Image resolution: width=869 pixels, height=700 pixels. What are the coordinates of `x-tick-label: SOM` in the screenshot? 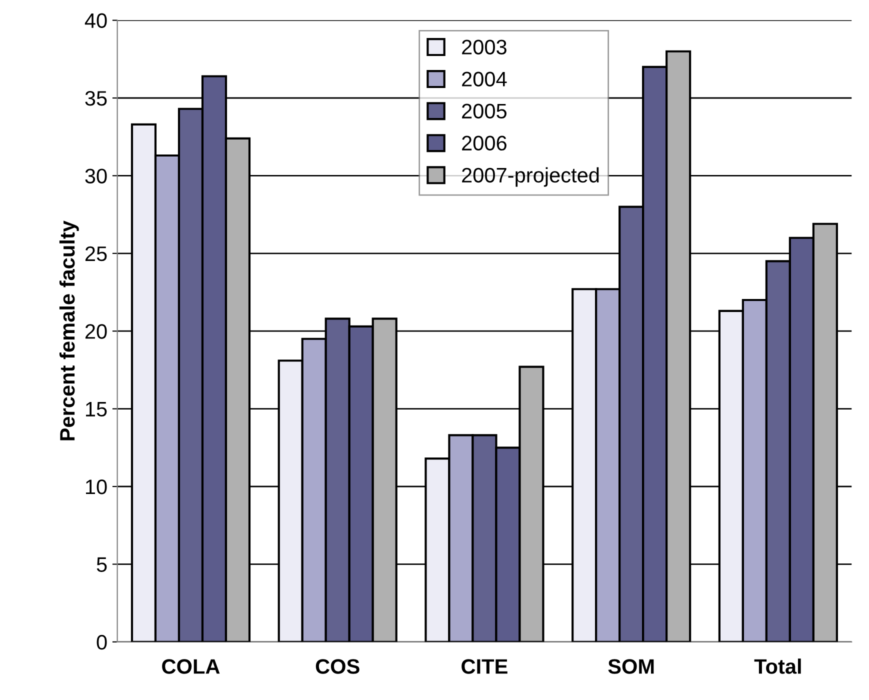 It's located at (631, 666).